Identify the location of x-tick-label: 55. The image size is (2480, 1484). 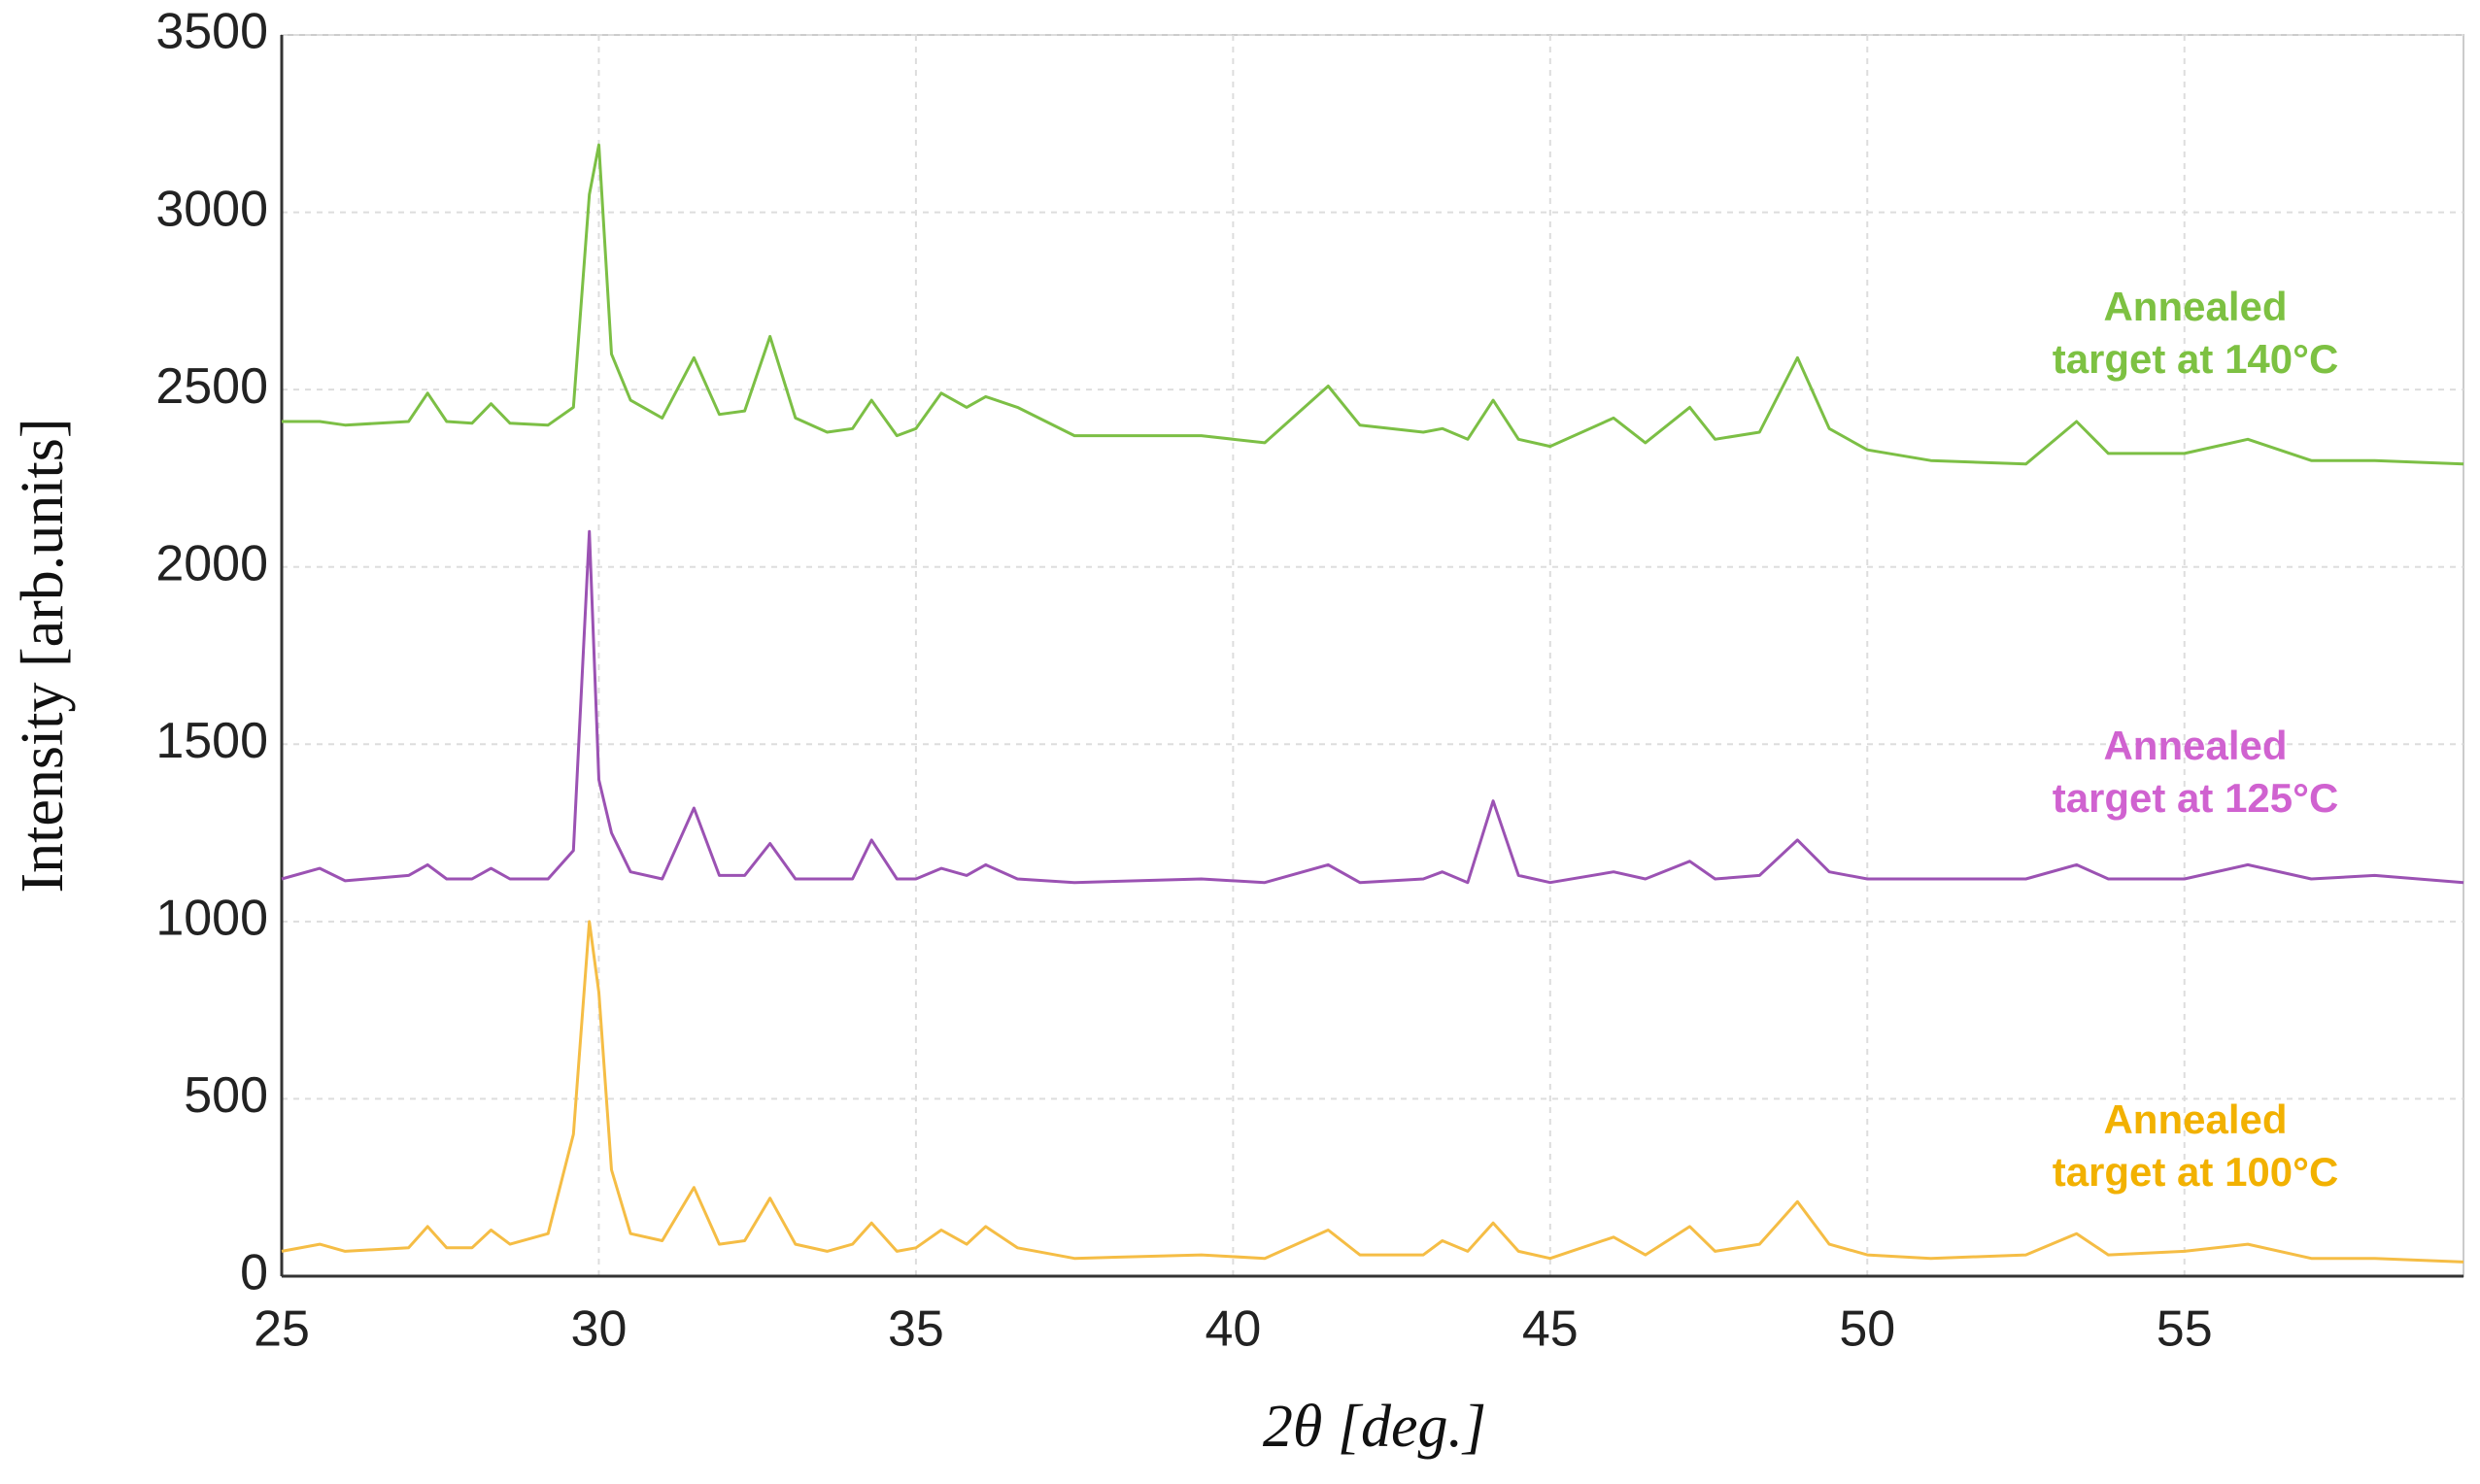
(2185, 1329).